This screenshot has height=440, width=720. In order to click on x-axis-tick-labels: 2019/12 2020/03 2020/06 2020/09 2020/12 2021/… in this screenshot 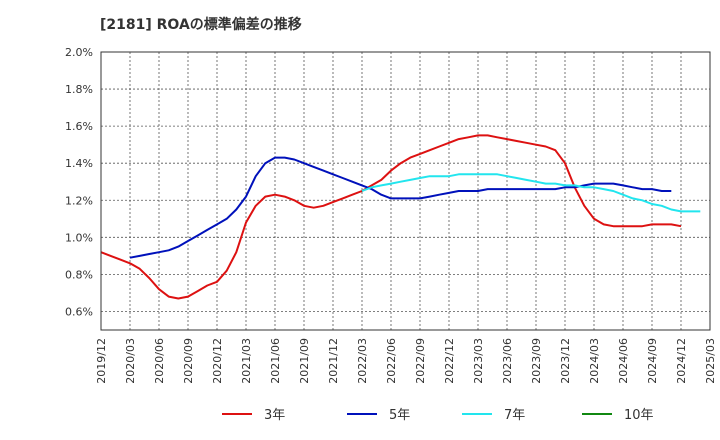, I will do `click(406, 361)`.